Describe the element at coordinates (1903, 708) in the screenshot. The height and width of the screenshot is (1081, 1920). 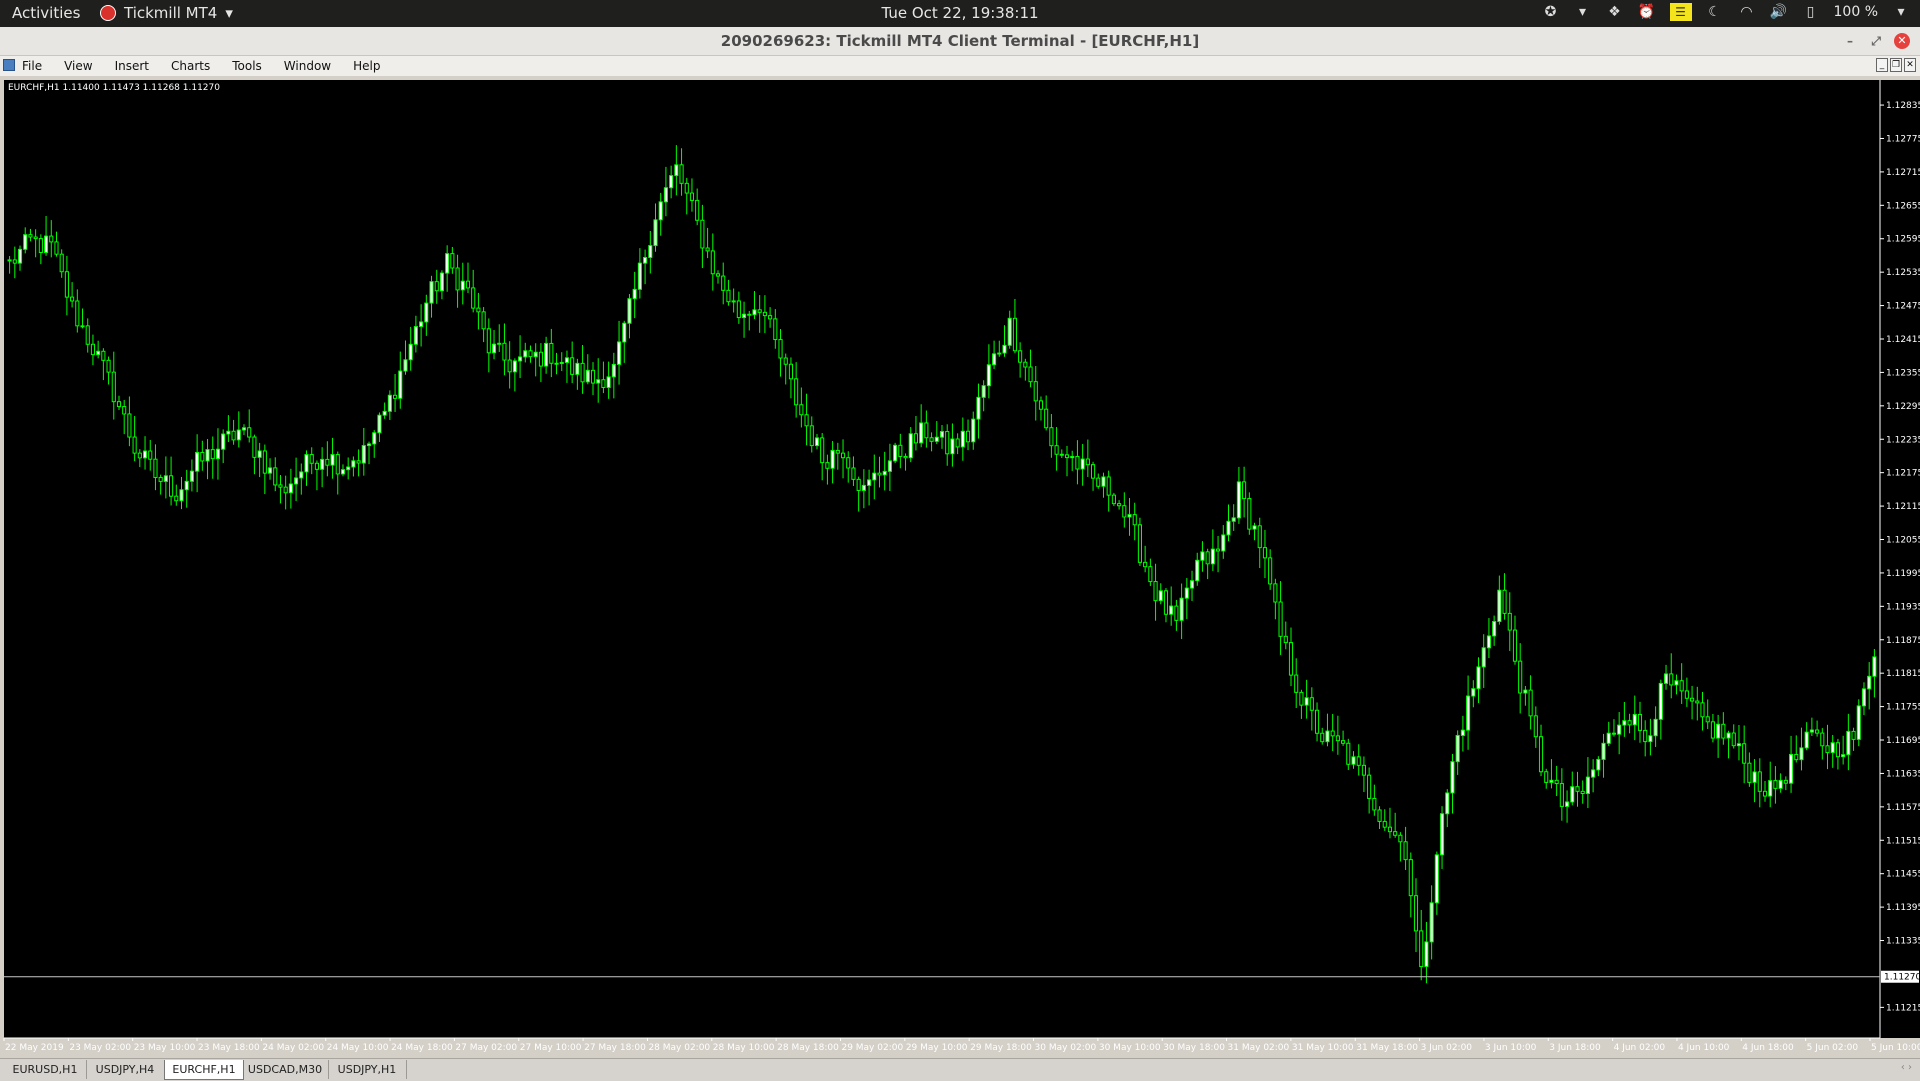
I see `price-tick-label: 1.11755` at that location.